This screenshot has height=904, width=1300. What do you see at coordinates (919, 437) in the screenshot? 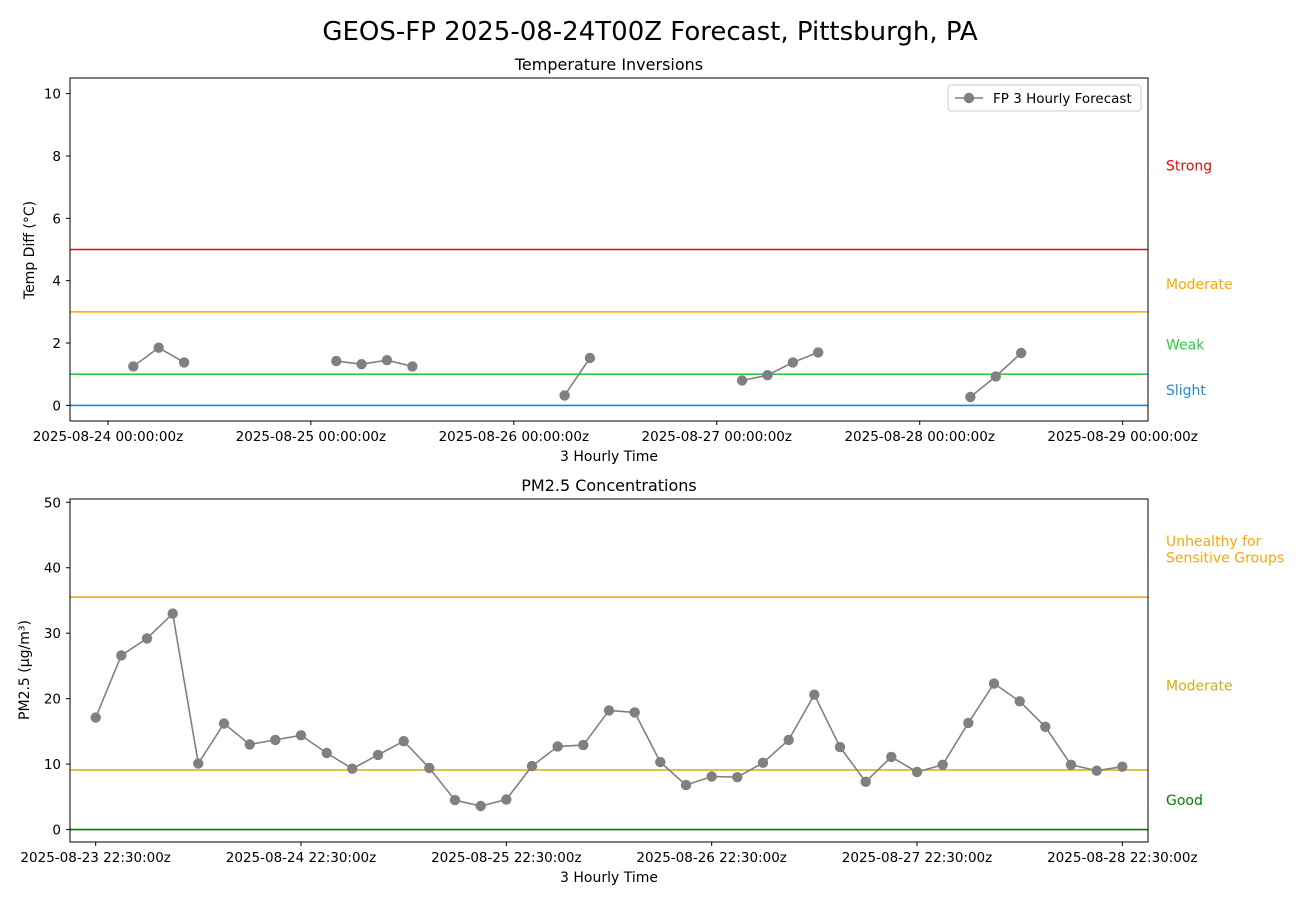
I see `temp-x-tick-label: 2025-08-28 00:00:00z` at bounding box center [919, 437].